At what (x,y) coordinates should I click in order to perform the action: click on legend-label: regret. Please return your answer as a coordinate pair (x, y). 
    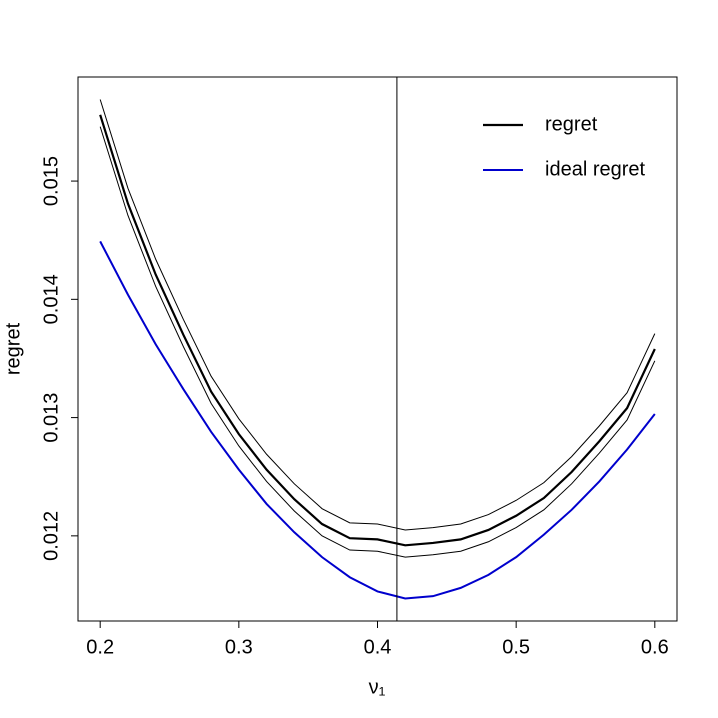
    Looking at the image, I should click on (571, 124).